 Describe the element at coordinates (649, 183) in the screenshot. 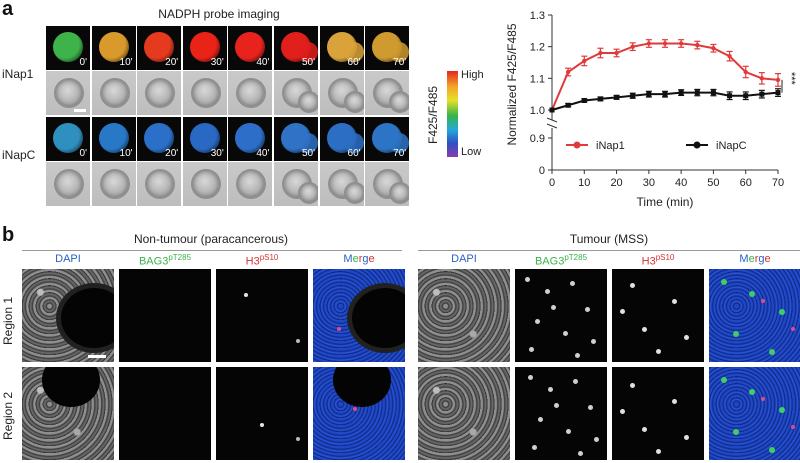

I see `x-tick-label: 30` at that location.